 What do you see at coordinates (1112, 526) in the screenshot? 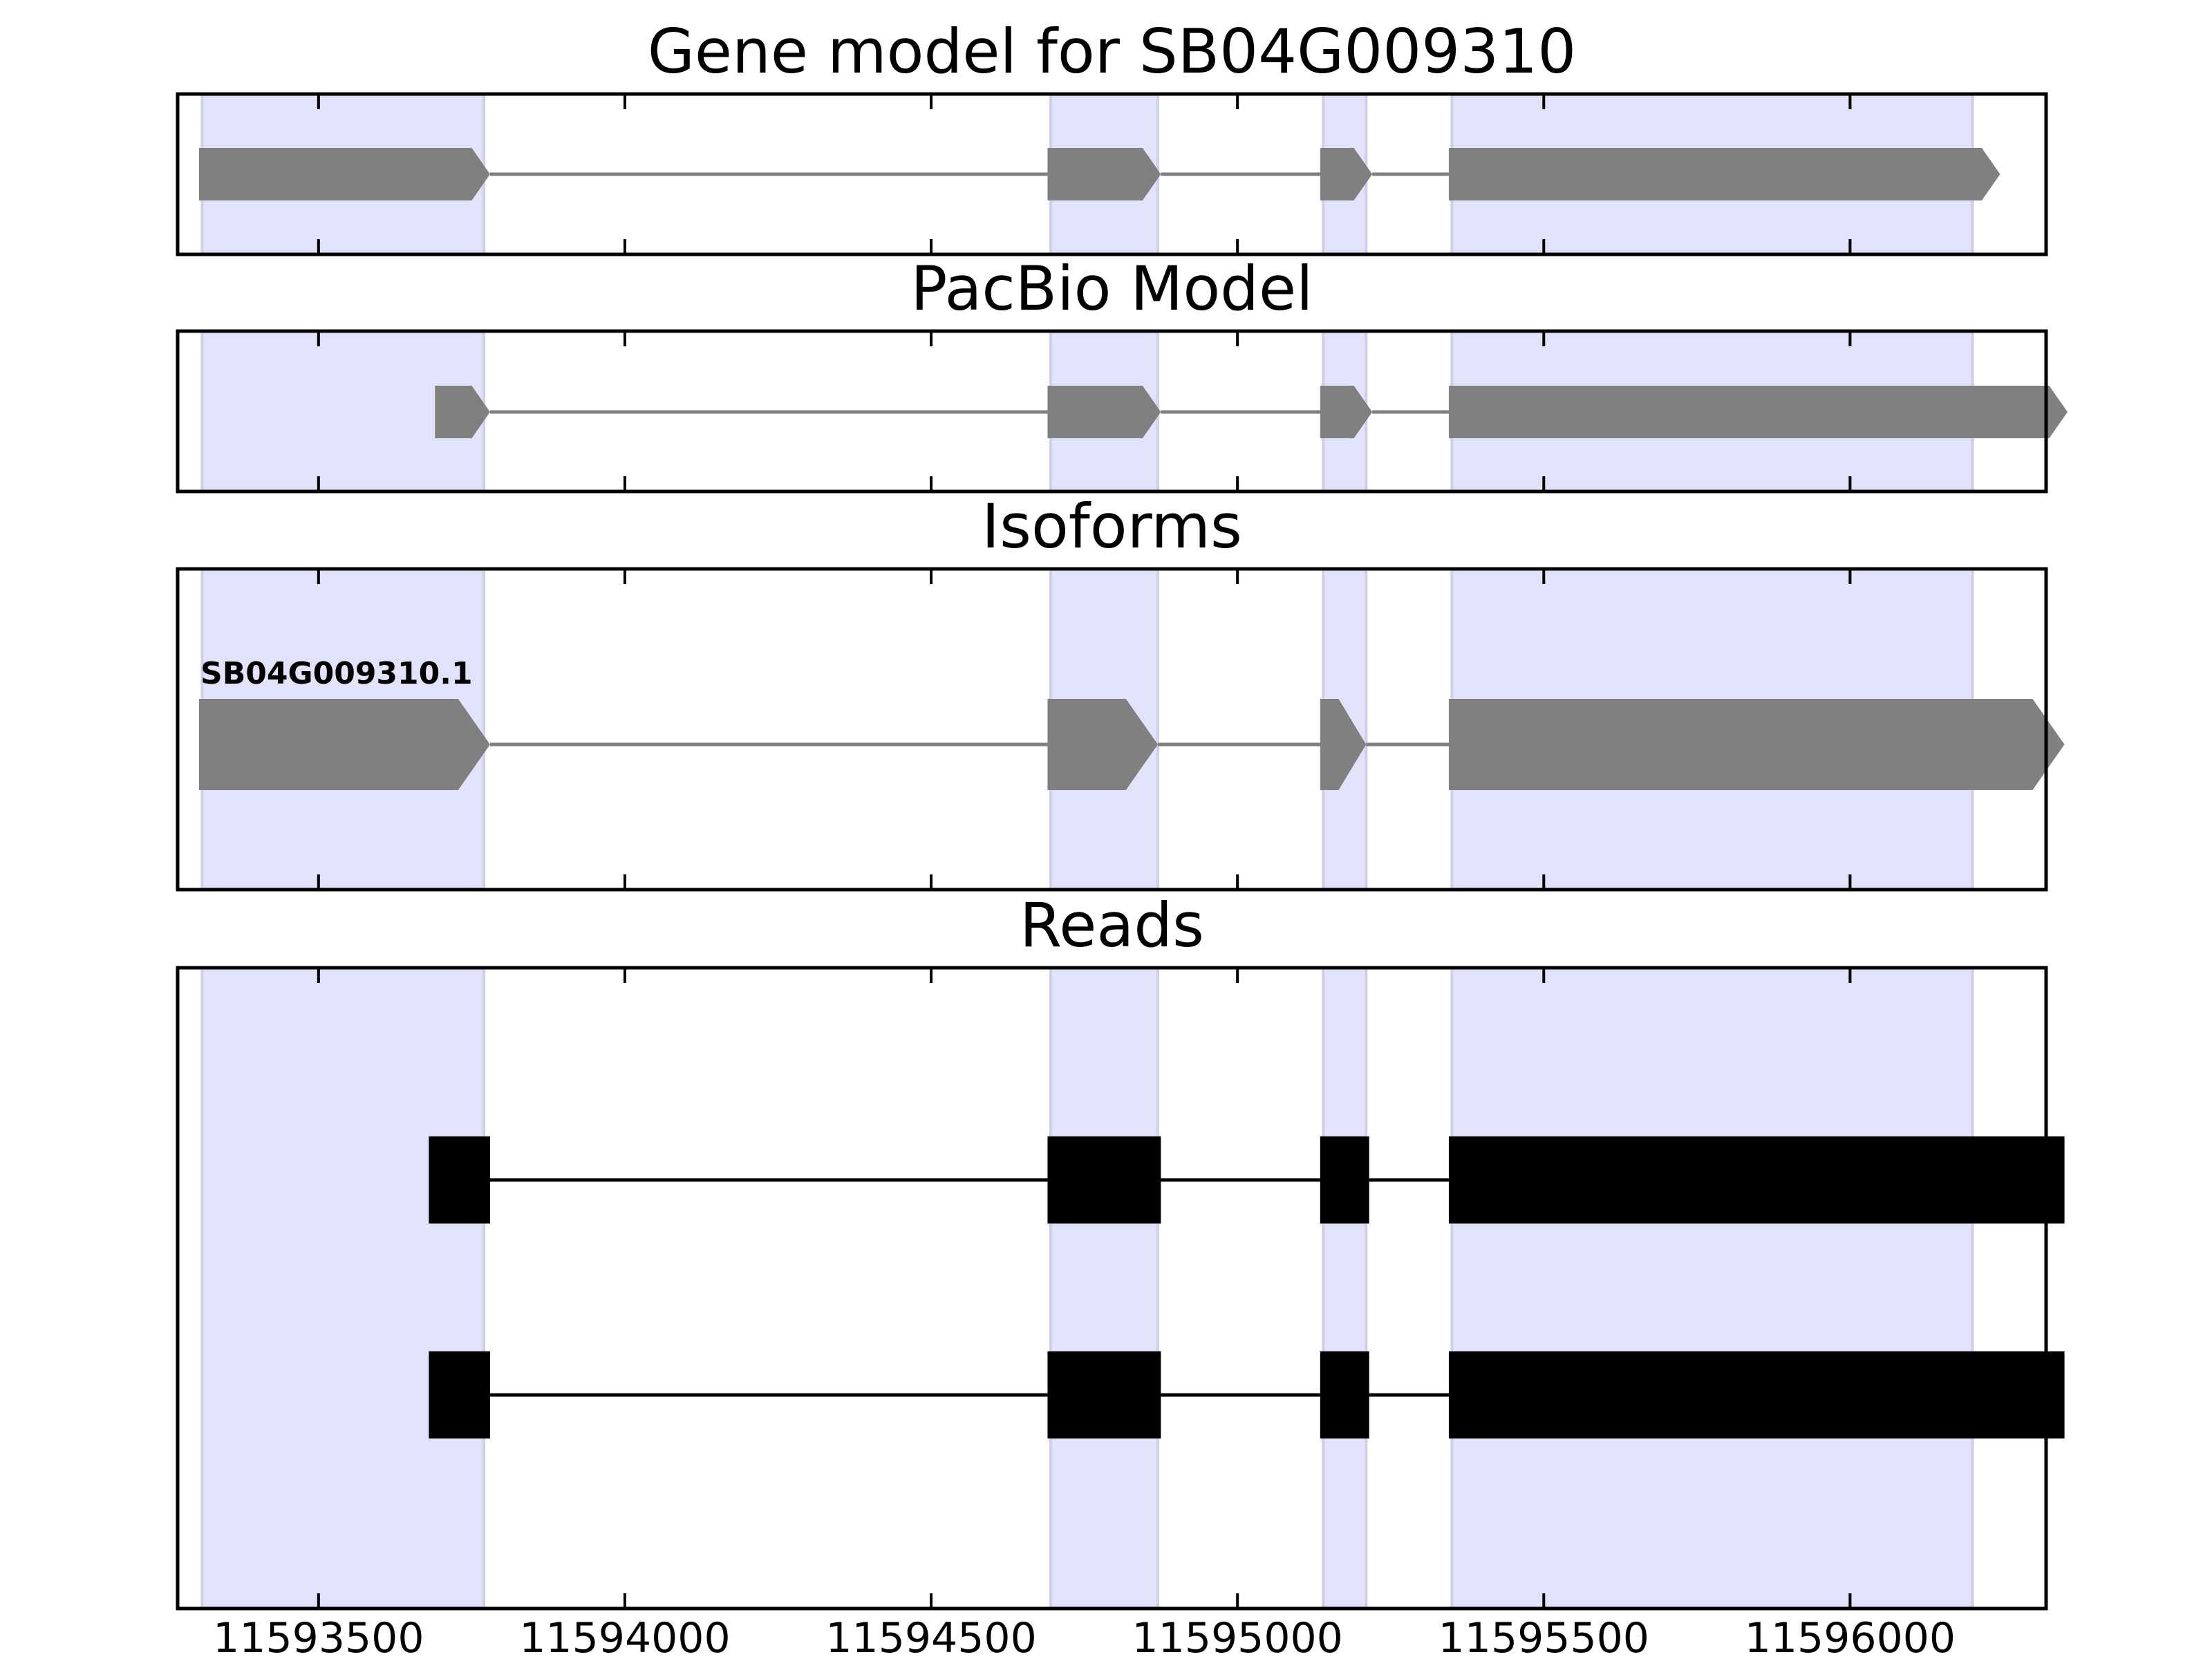
I see `panel-title: Isoforms` at bounding box center [1112, 526].